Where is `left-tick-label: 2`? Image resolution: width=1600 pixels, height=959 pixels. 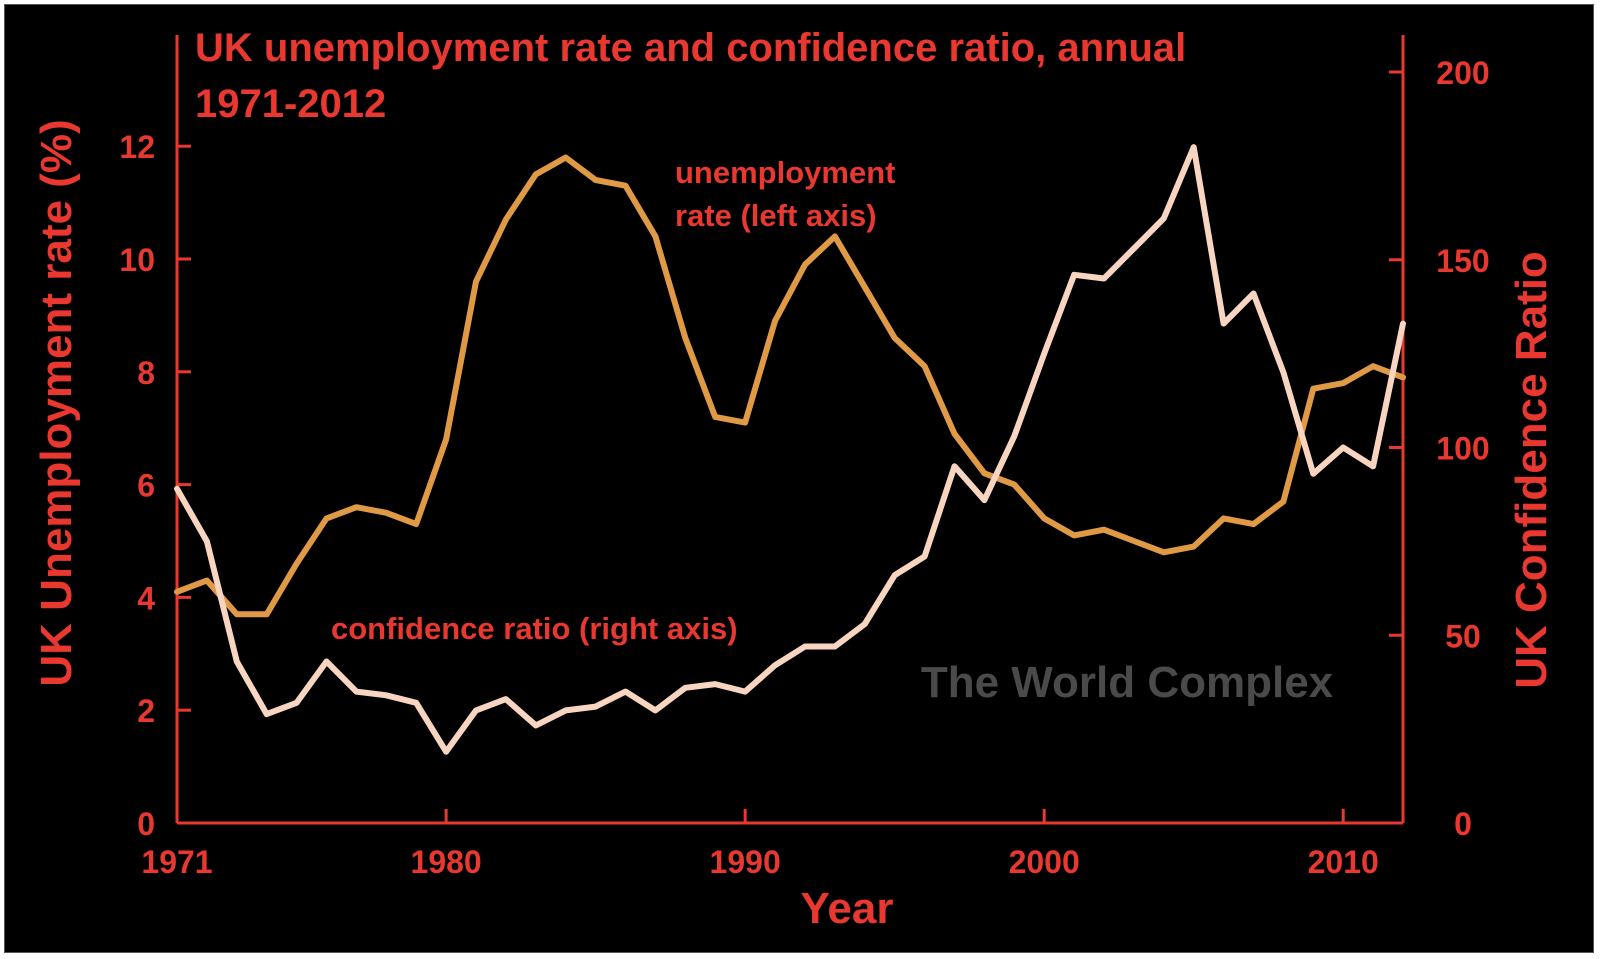
left-tick-label: 2 is located at coordinates (146, 711).